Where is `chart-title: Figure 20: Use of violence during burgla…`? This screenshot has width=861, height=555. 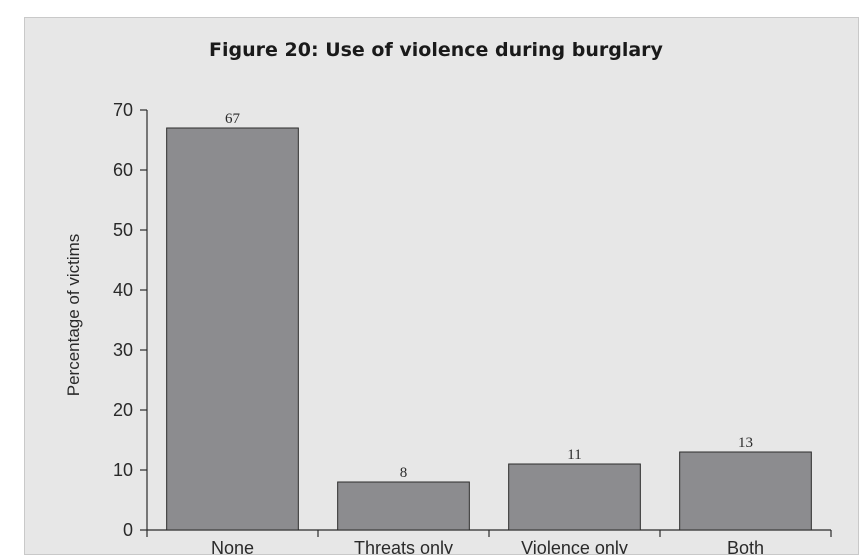
chart-title: Figure 20: Use of violence during burgla… is located at coordinates (436, 50).